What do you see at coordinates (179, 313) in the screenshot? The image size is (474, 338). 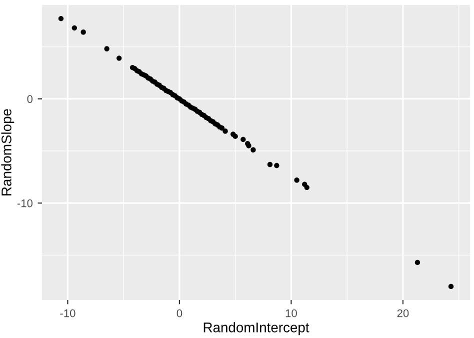 I see `x-tick-label: 0` at bounding box center [179, 313].